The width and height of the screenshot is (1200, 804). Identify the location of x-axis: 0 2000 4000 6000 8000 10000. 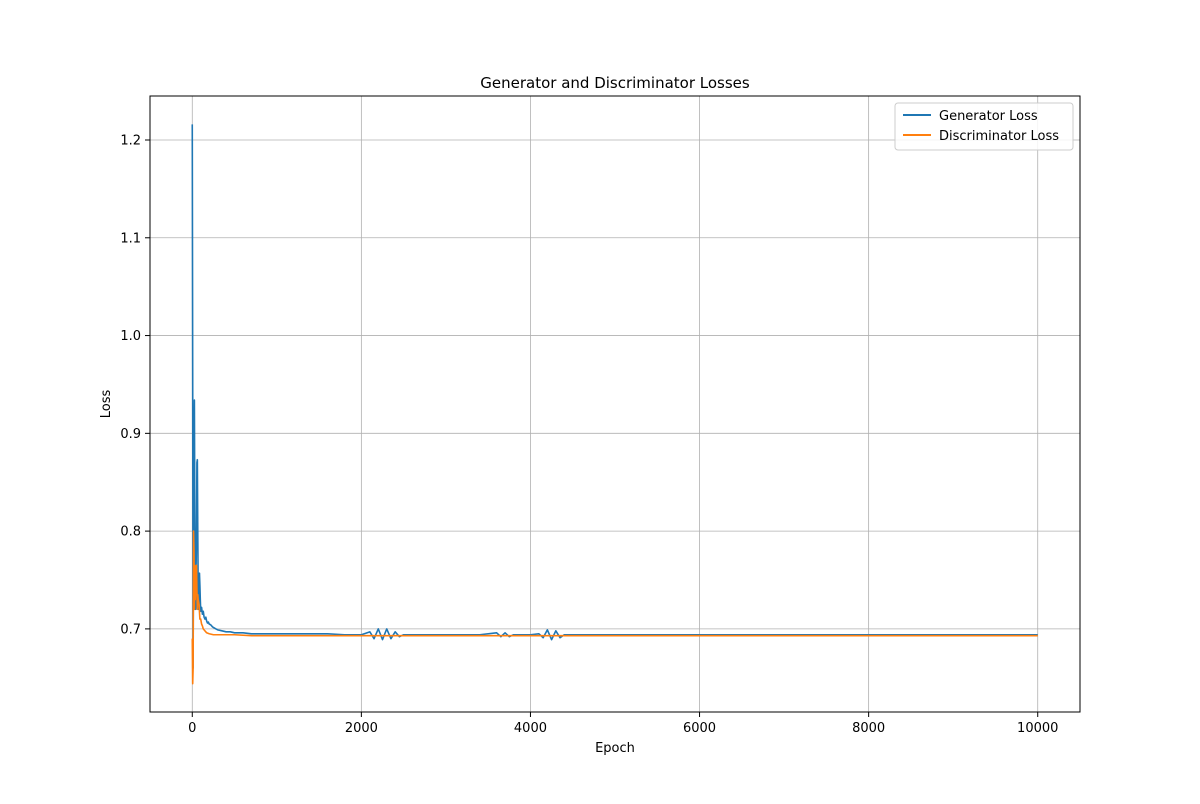
(623, 724).